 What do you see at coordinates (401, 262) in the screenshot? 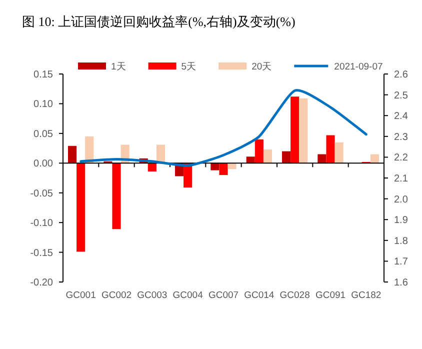
I see `y2-tick-label: 1.7` at bounding box center [401, 262].